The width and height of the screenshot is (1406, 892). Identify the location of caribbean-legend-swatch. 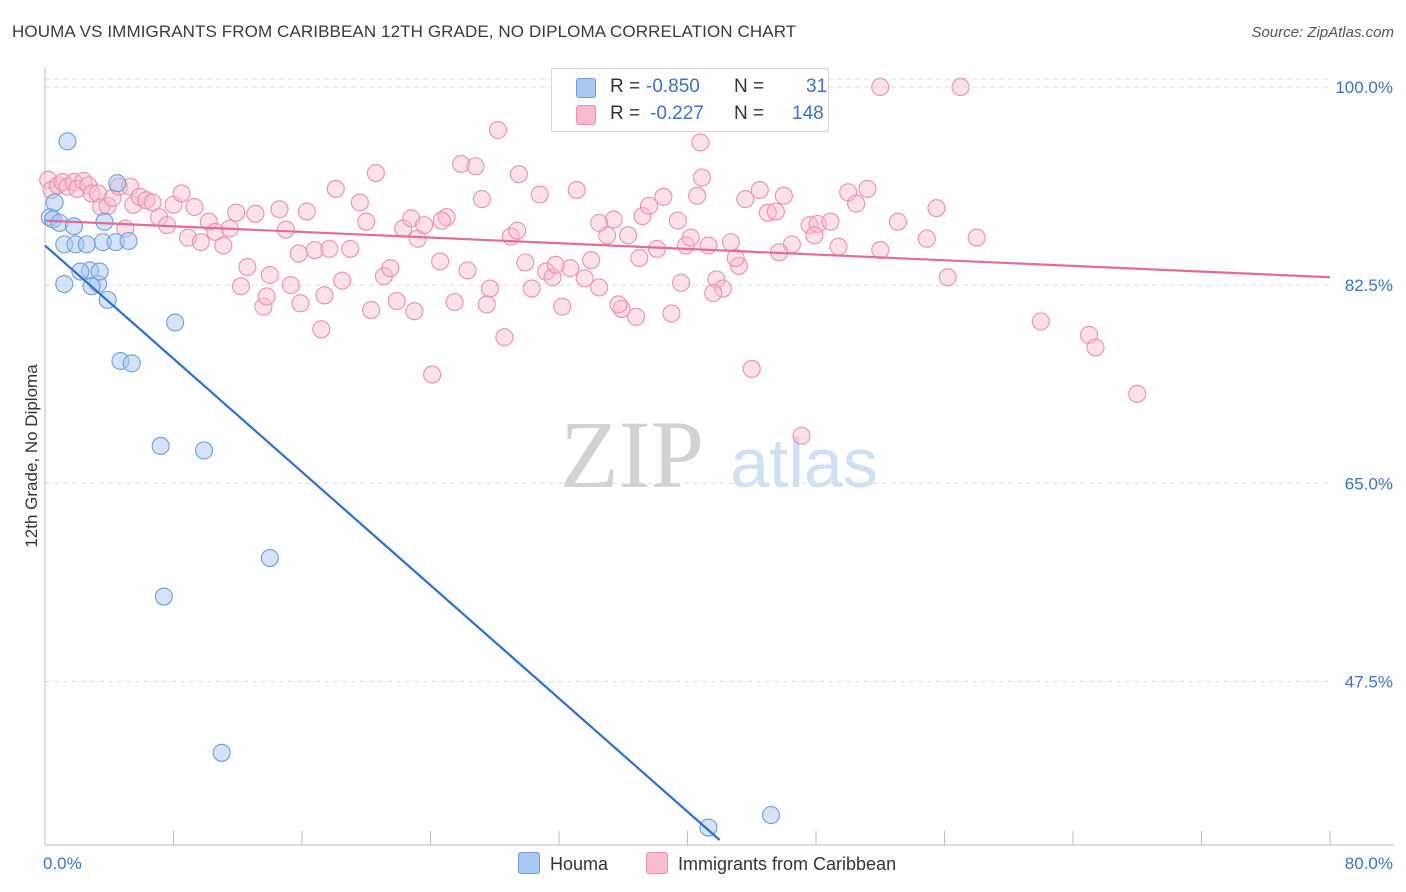
(657, 863).